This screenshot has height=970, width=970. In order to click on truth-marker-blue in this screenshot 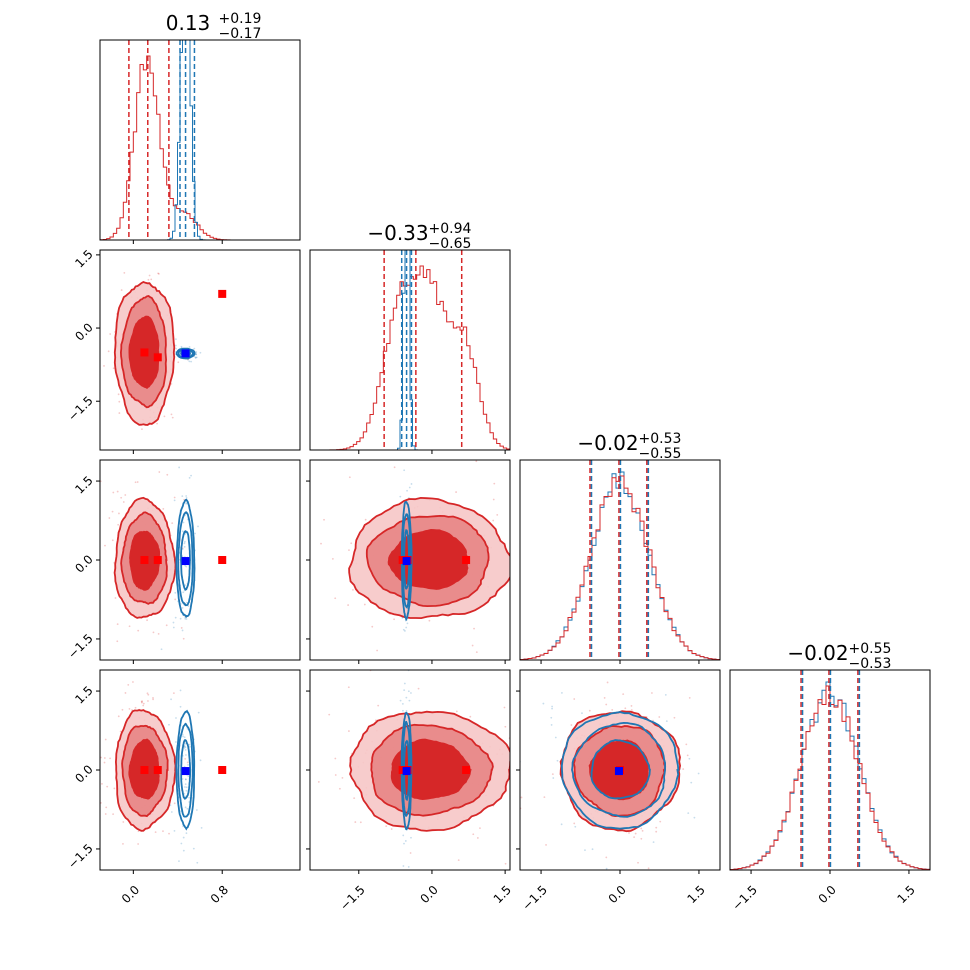, I will do `click(406, 771)`.